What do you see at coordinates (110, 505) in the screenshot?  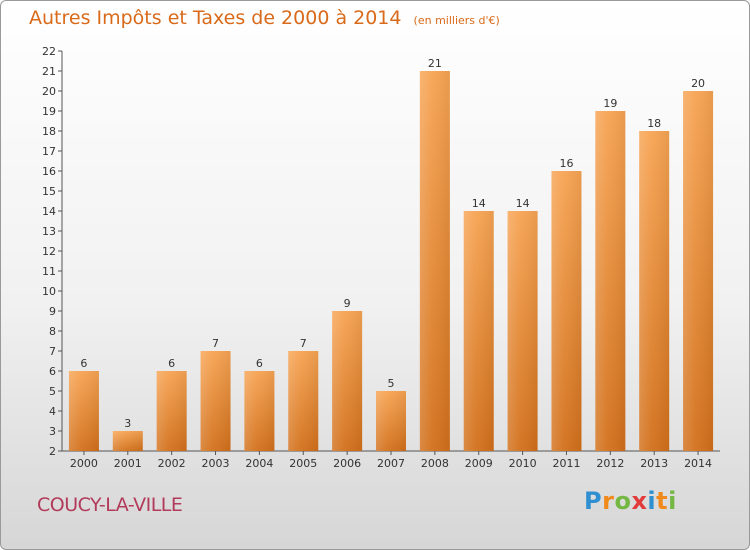 I see `city-name: COUCY-LA-VILLE` at bounding box center [110, 505].